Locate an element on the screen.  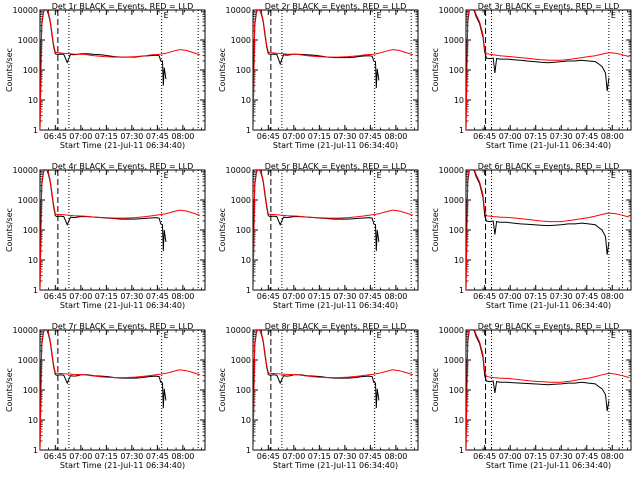
chart-title: Det 2r BLACK = Events, RED = LLD is located at coordinates (336, 6).